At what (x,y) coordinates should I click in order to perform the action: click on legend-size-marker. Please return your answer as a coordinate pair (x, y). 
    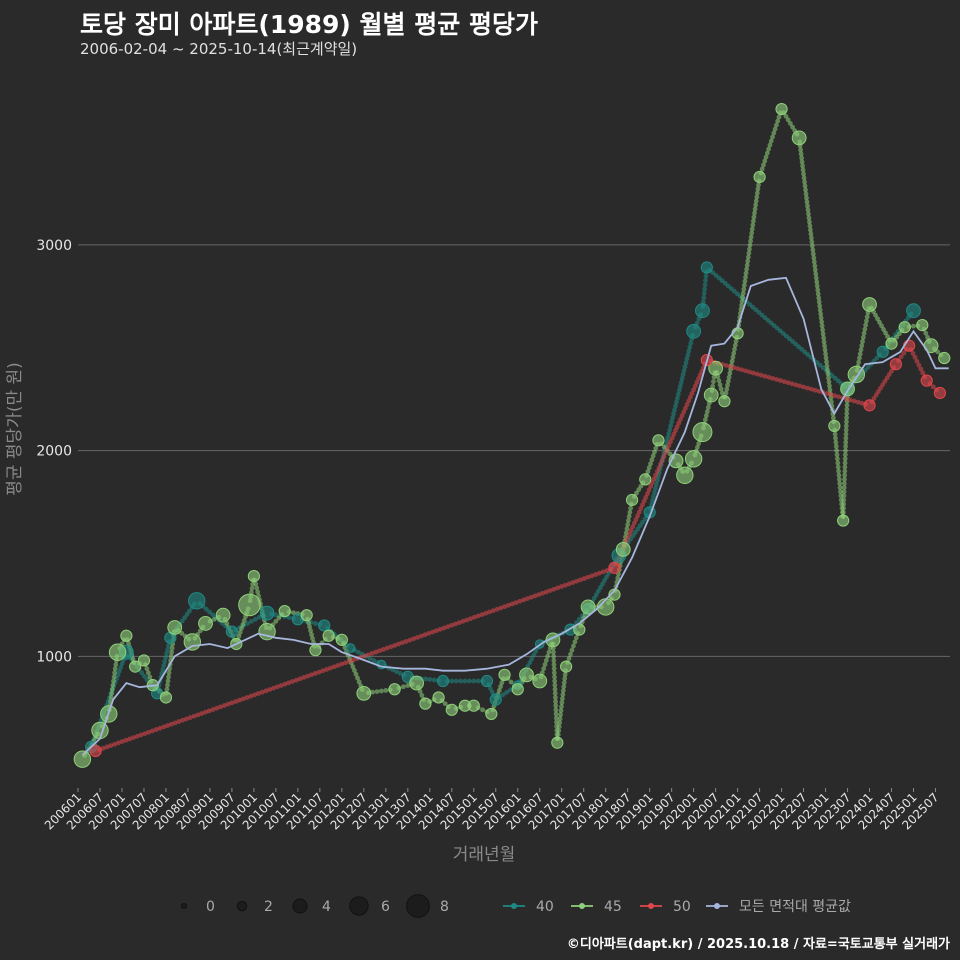
    Looking at the image, I should click on (184, 906).